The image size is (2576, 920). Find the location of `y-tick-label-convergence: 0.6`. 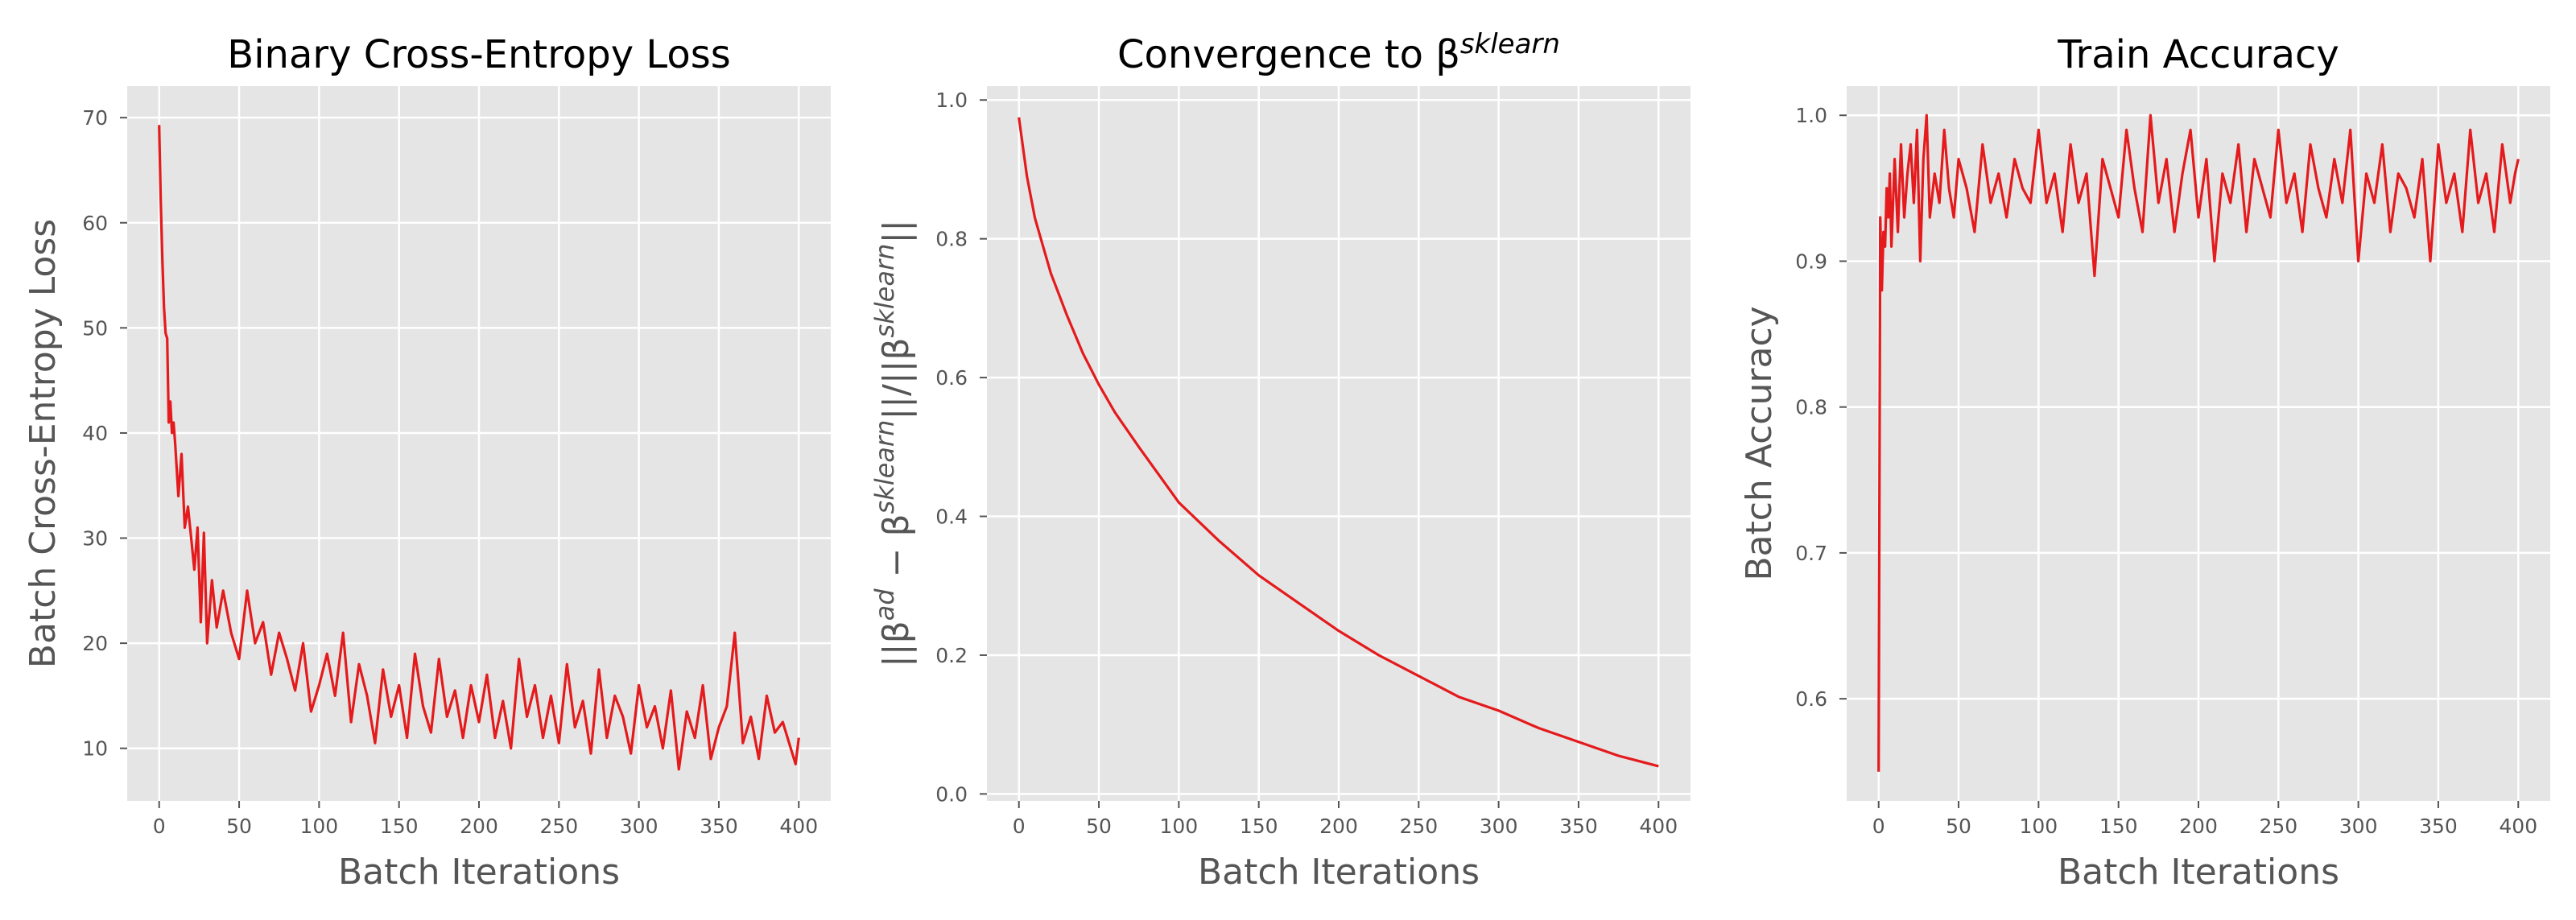

y-tick-label-convergence: 0.6 is located at coordinates (951, 378).